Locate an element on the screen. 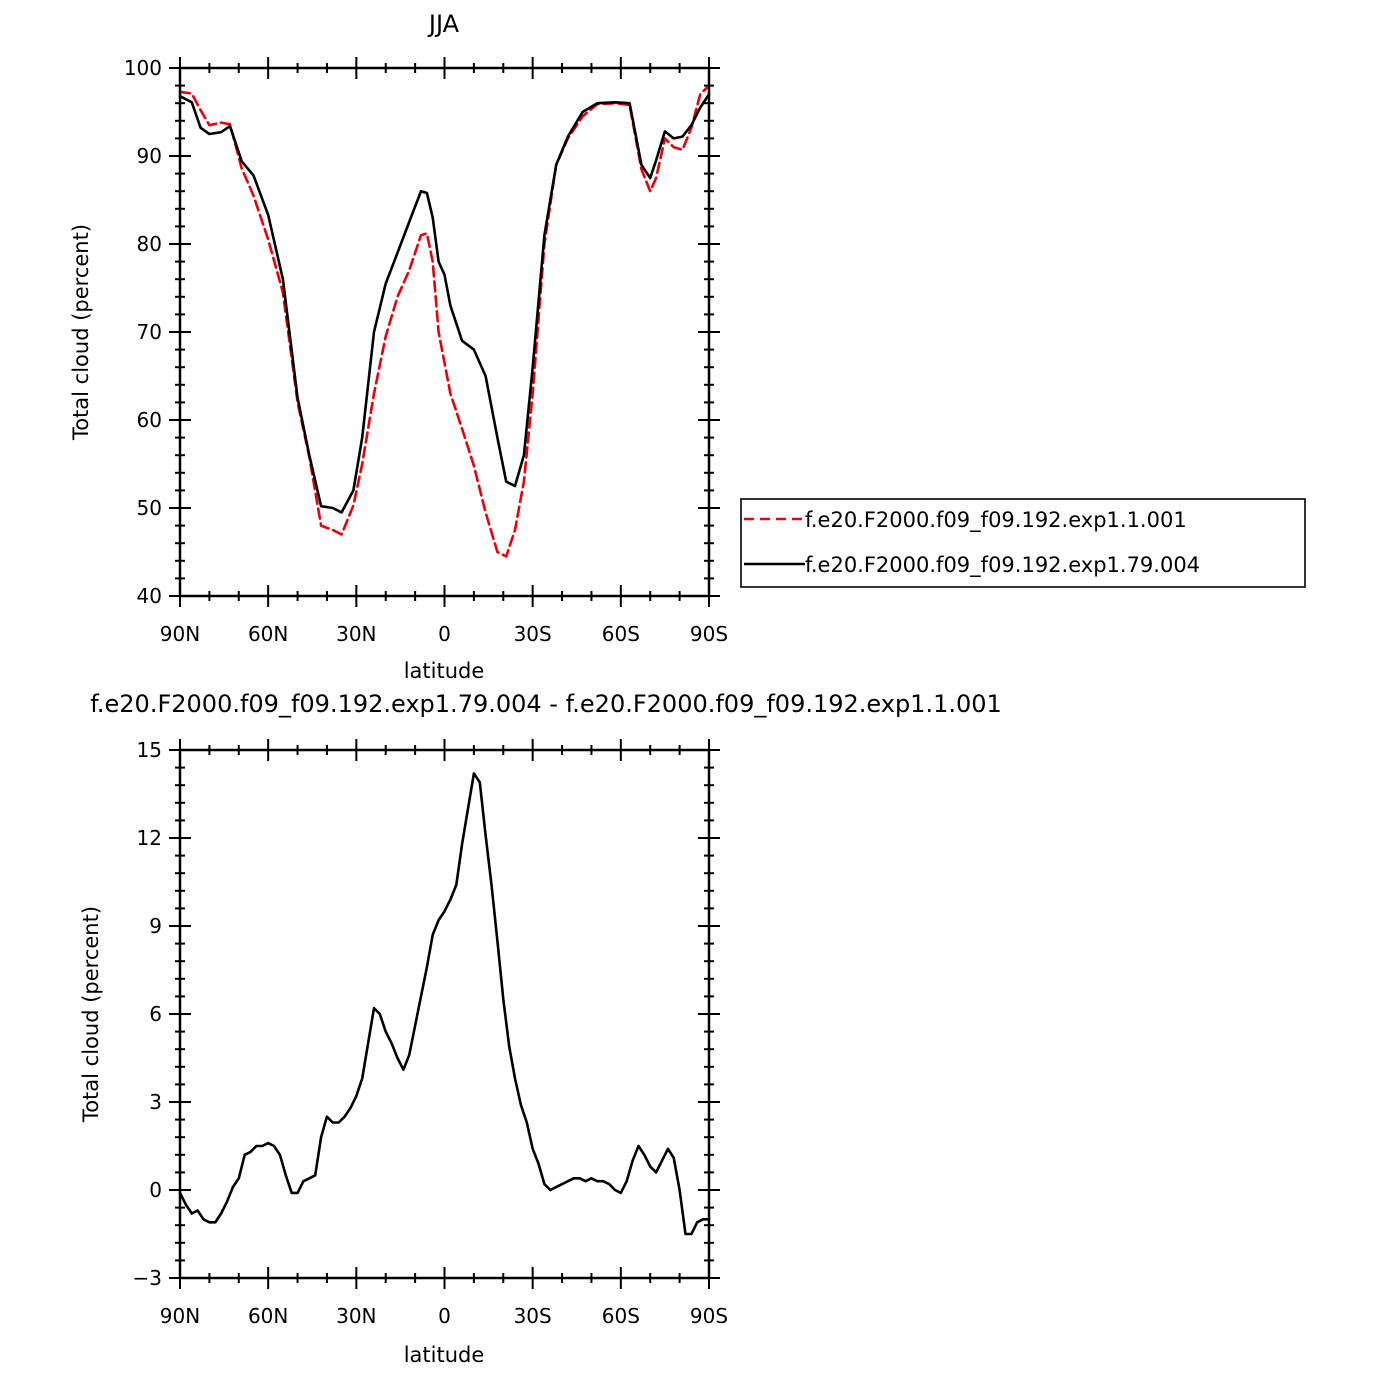 The image size is (1374, 1374). top-x-axis-label: latitude is located at coordinates (444, 671).